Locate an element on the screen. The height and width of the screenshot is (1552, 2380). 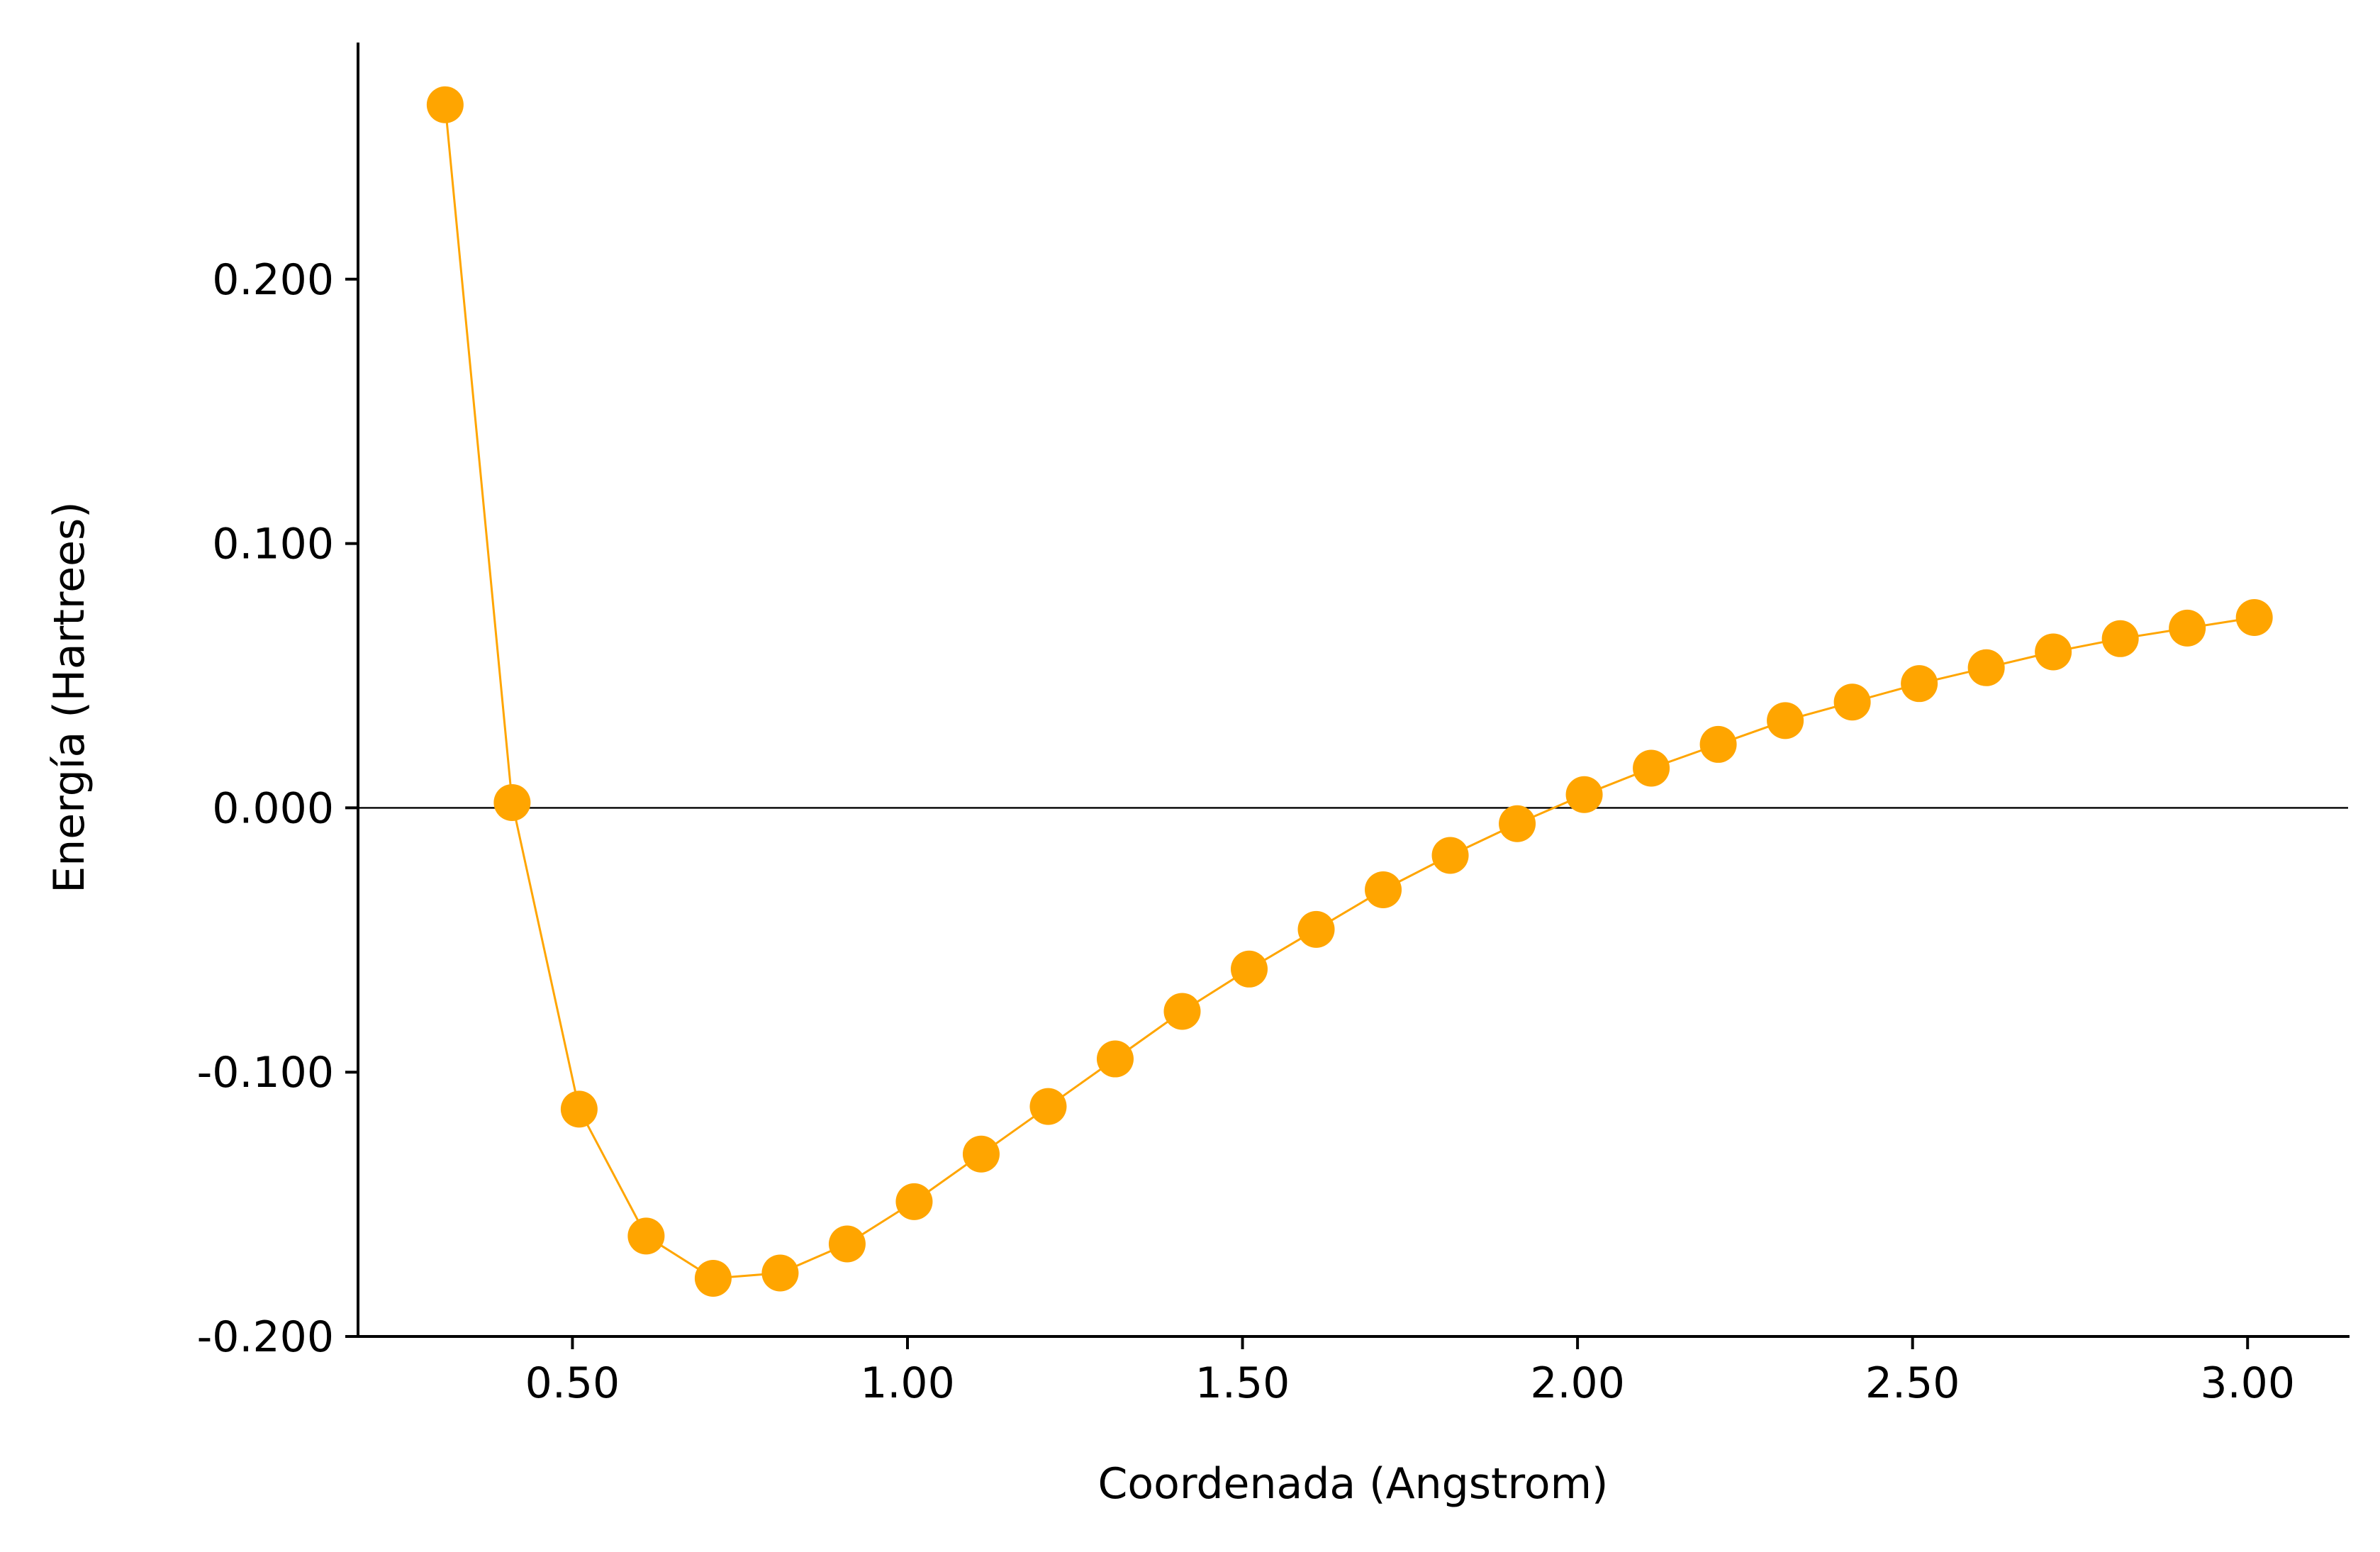
x-tick-label: 1.50 is located at coordinates (1242, 1383).